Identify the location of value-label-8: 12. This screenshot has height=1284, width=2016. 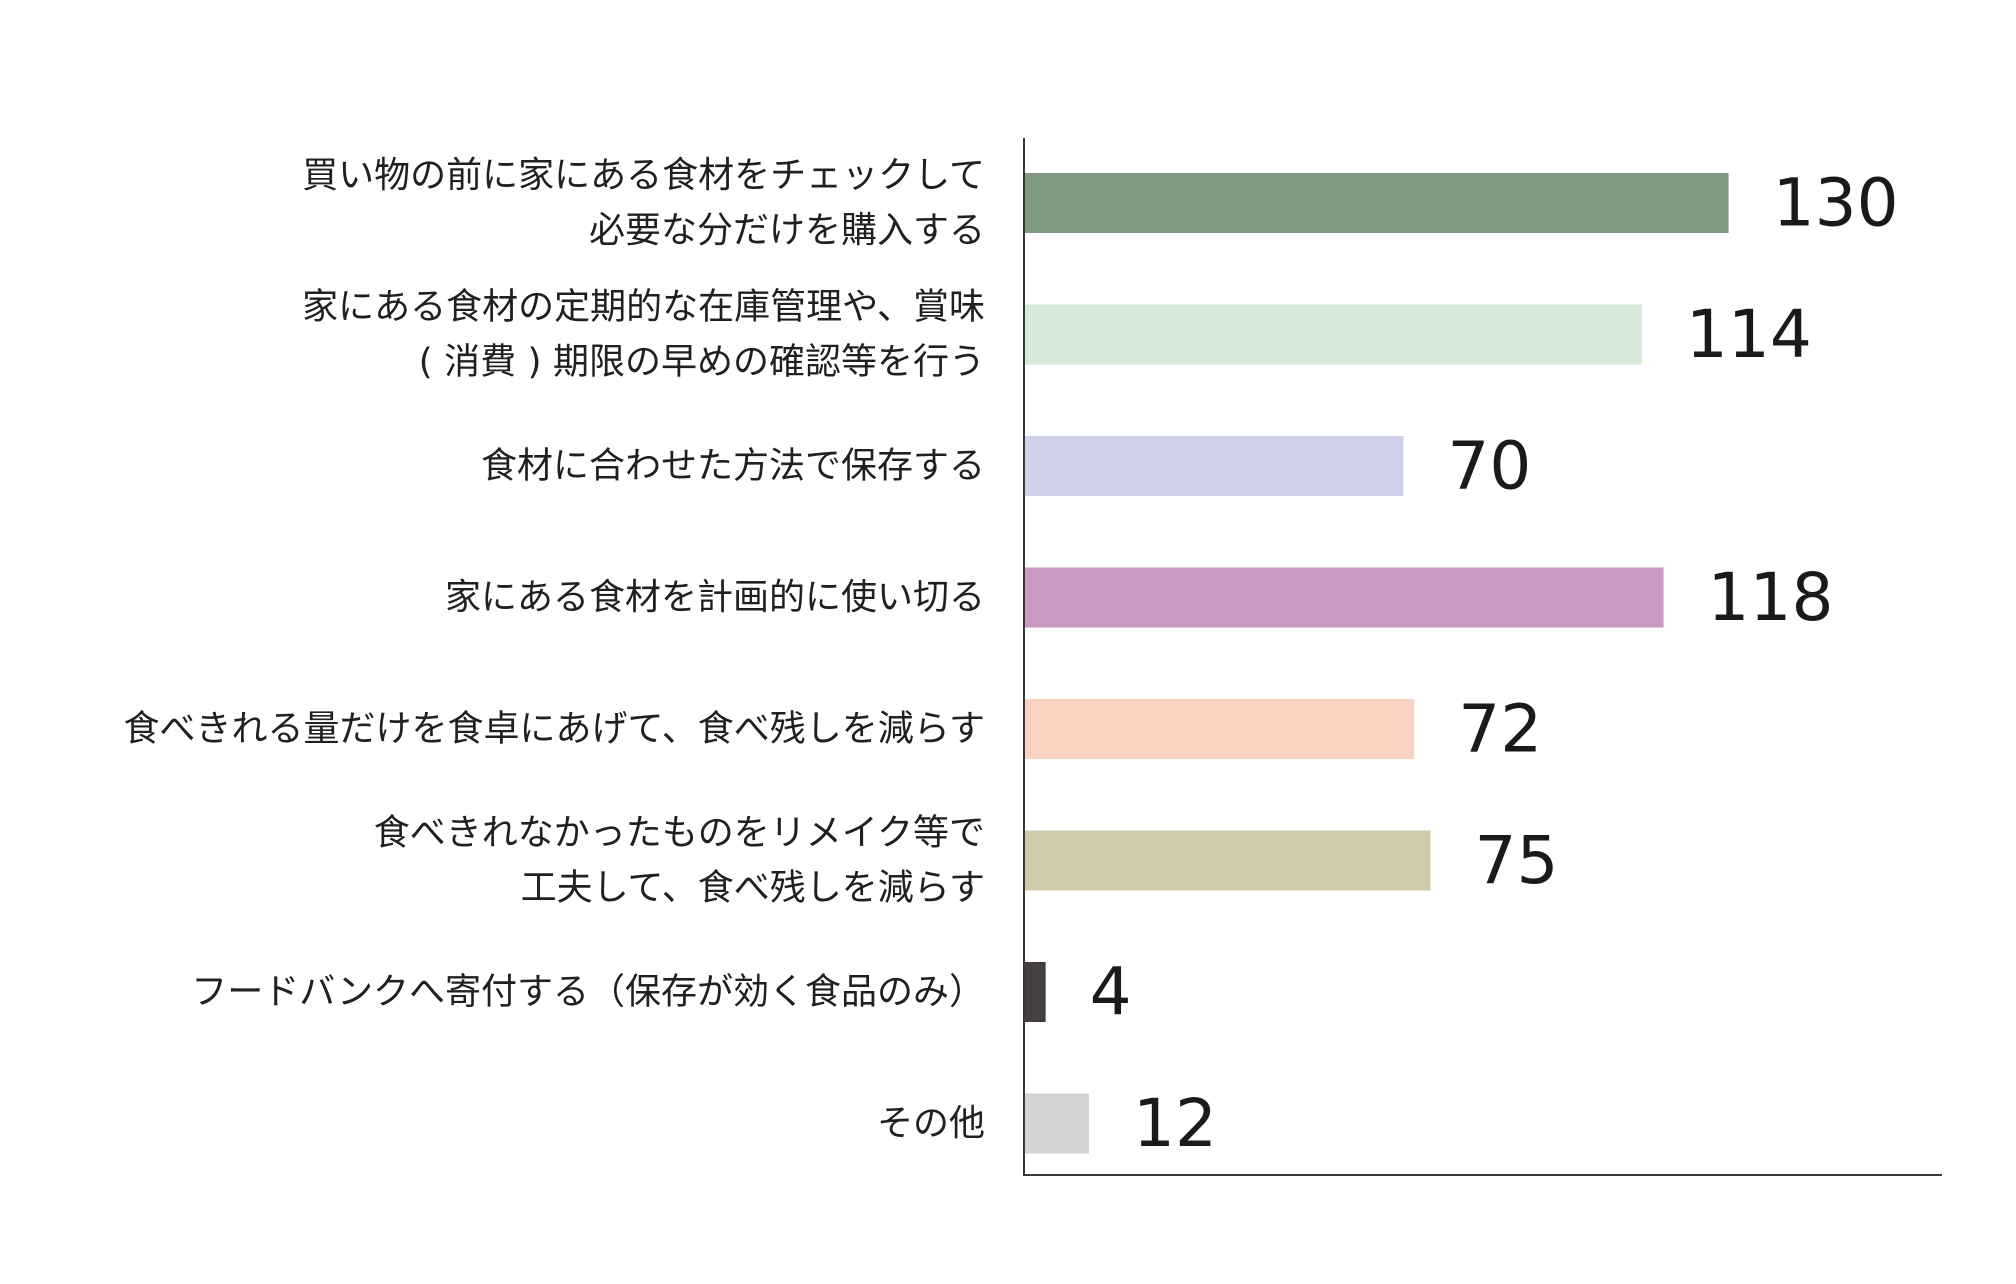
(1175, 1123).